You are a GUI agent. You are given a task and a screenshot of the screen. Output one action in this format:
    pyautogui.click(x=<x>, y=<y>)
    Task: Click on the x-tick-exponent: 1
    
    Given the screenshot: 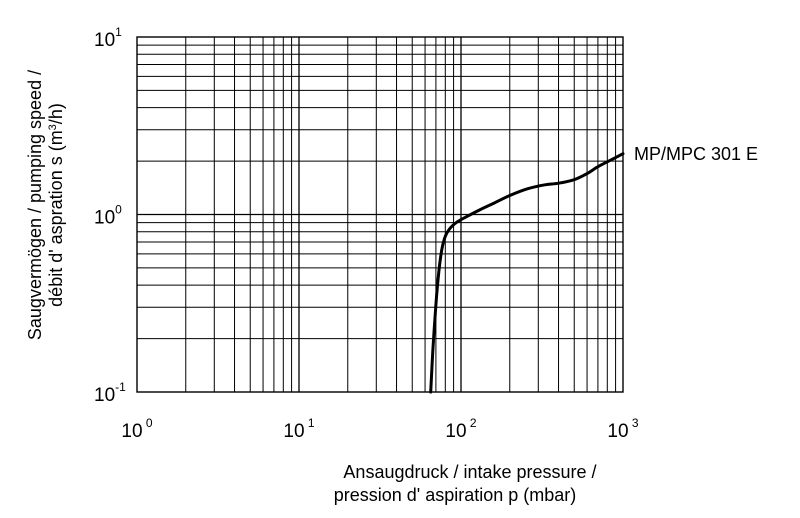 What is the action you would take?
    pyautogui.click(x=310, y=423)
    